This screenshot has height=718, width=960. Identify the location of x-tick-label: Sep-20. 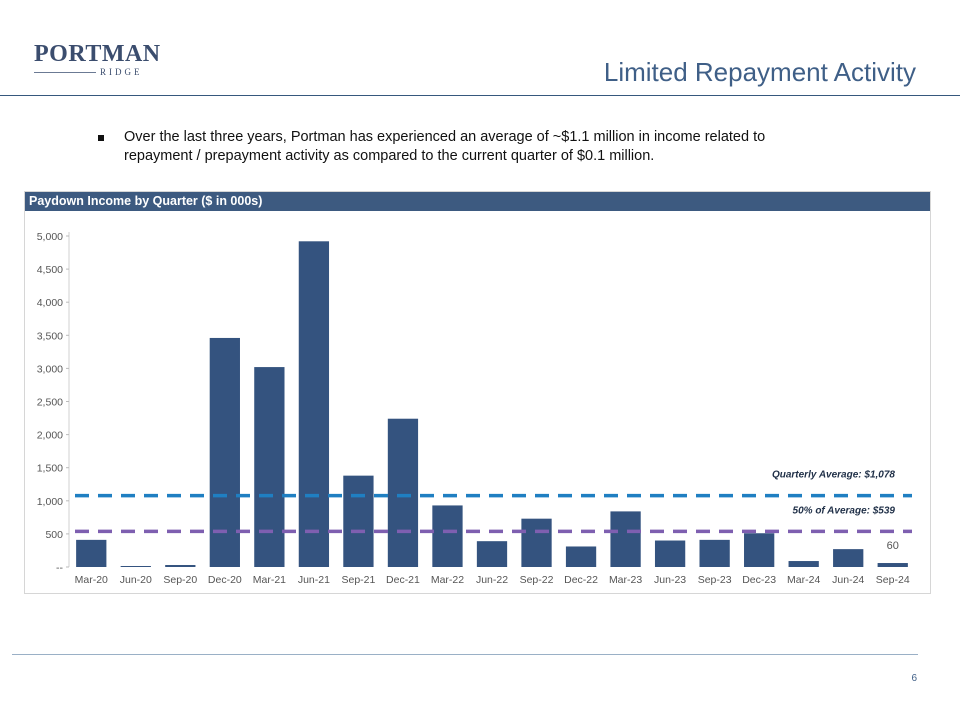
(180, 580).